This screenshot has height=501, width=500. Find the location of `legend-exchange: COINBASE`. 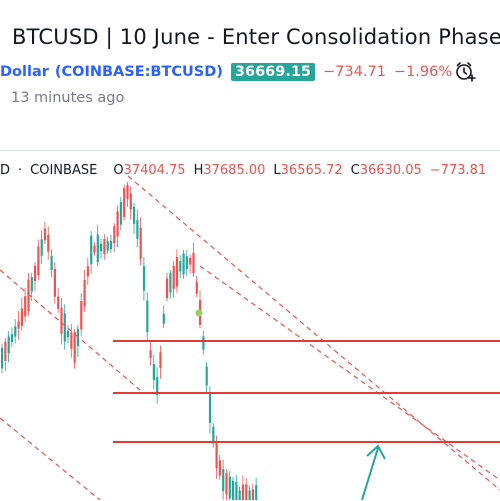

legend-exchange: COINBASE is located at coordinates (64, 170).